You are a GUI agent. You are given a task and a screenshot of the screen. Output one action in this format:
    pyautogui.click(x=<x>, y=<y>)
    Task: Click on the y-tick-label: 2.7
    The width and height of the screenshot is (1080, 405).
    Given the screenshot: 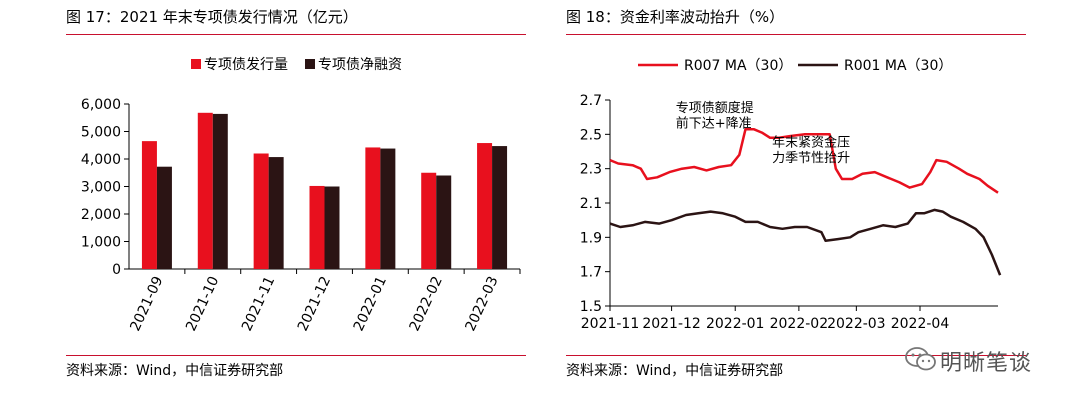 What is the action you would take?
    pyautogui.click(x=591, y=101)
    